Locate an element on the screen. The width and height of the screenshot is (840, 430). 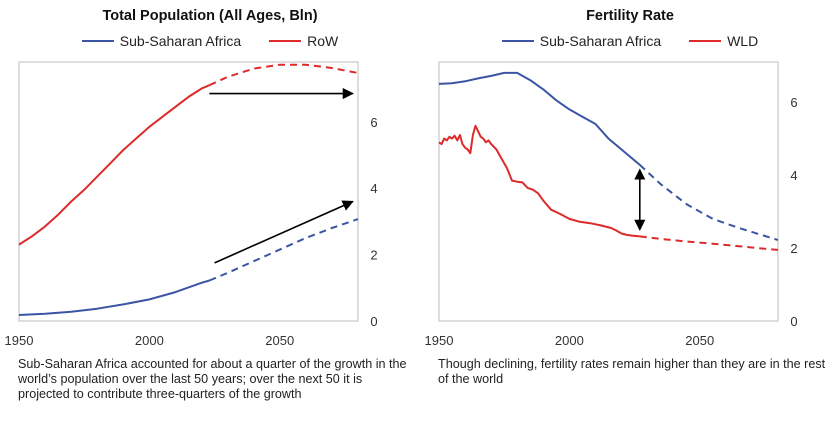
series-line-wld-historical is located at coordinates (539, 181).